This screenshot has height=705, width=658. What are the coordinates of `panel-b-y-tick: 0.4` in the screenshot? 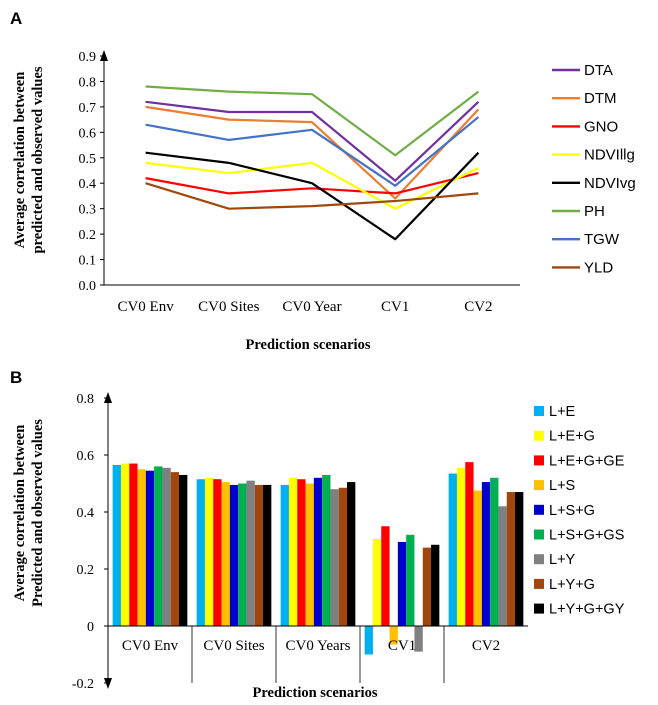 It's located at (92, 513).